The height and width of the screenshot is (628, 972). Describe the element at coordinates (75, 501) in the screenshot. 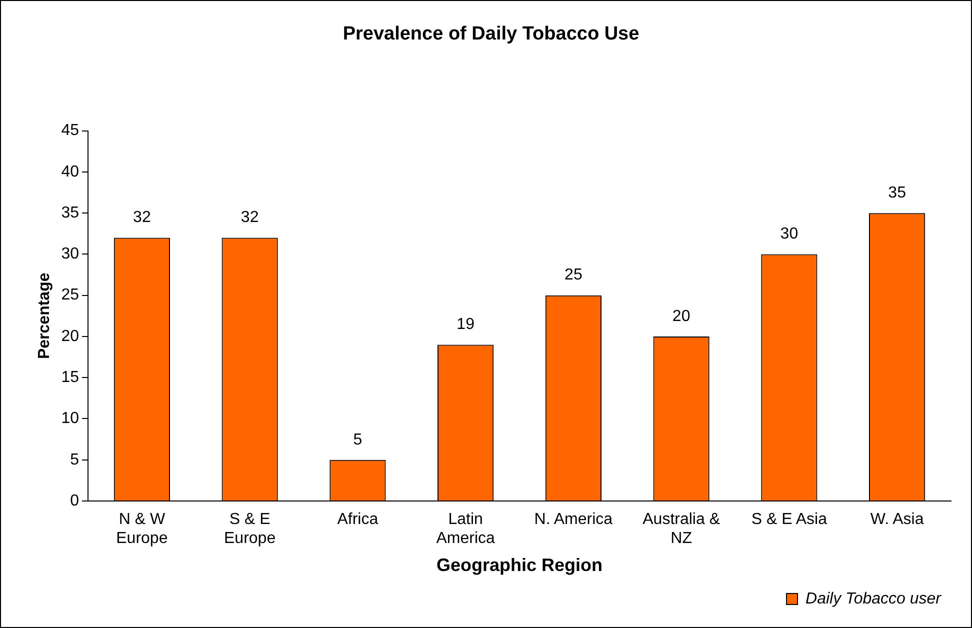

I see `y-tick-label: 0` at that location.